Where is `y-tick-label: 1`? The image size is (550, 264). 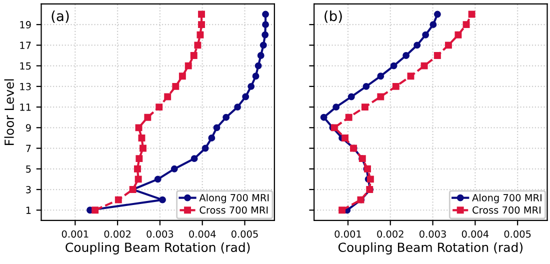
y-tick-label: 1 is located at coordinates (28, 210).